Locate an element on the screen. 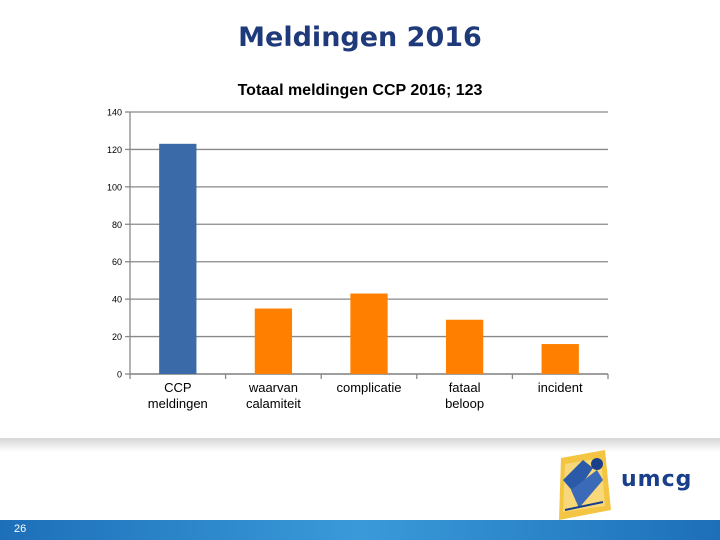  y-tick-label: 40 is located at coordinates (117, 300).